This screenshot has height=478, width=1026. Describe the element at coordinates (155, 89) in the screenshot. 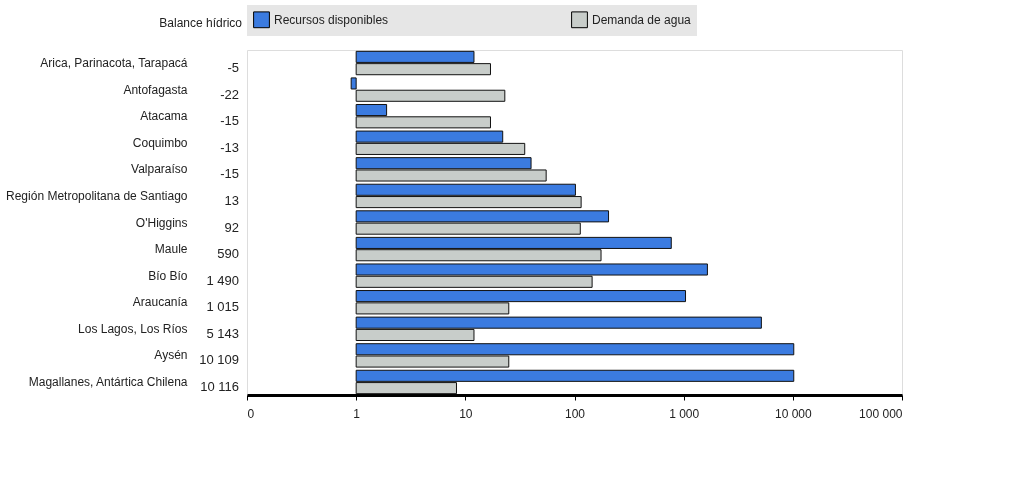

I see `y-tick-label: Antofagasta` at that location.